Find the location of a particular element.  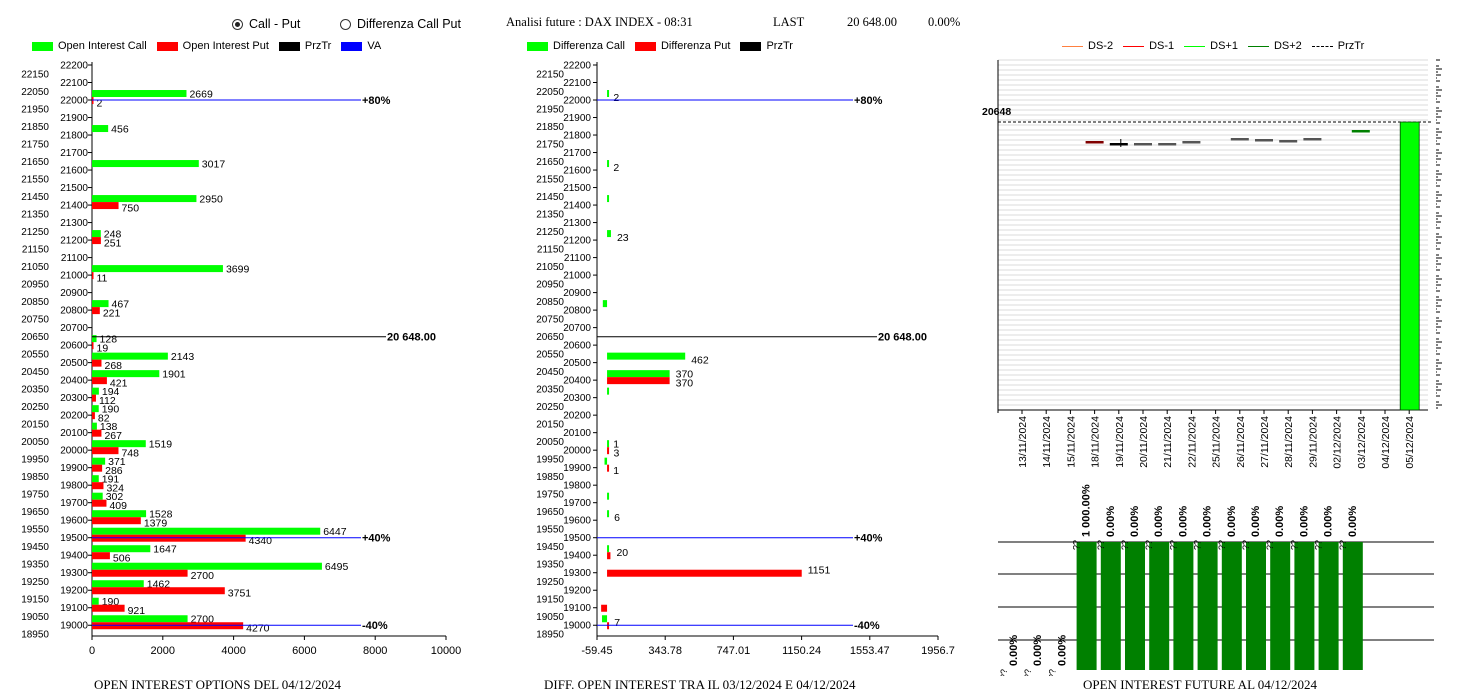

y-tick-label: 22000 is located at coordinates (577, 101).